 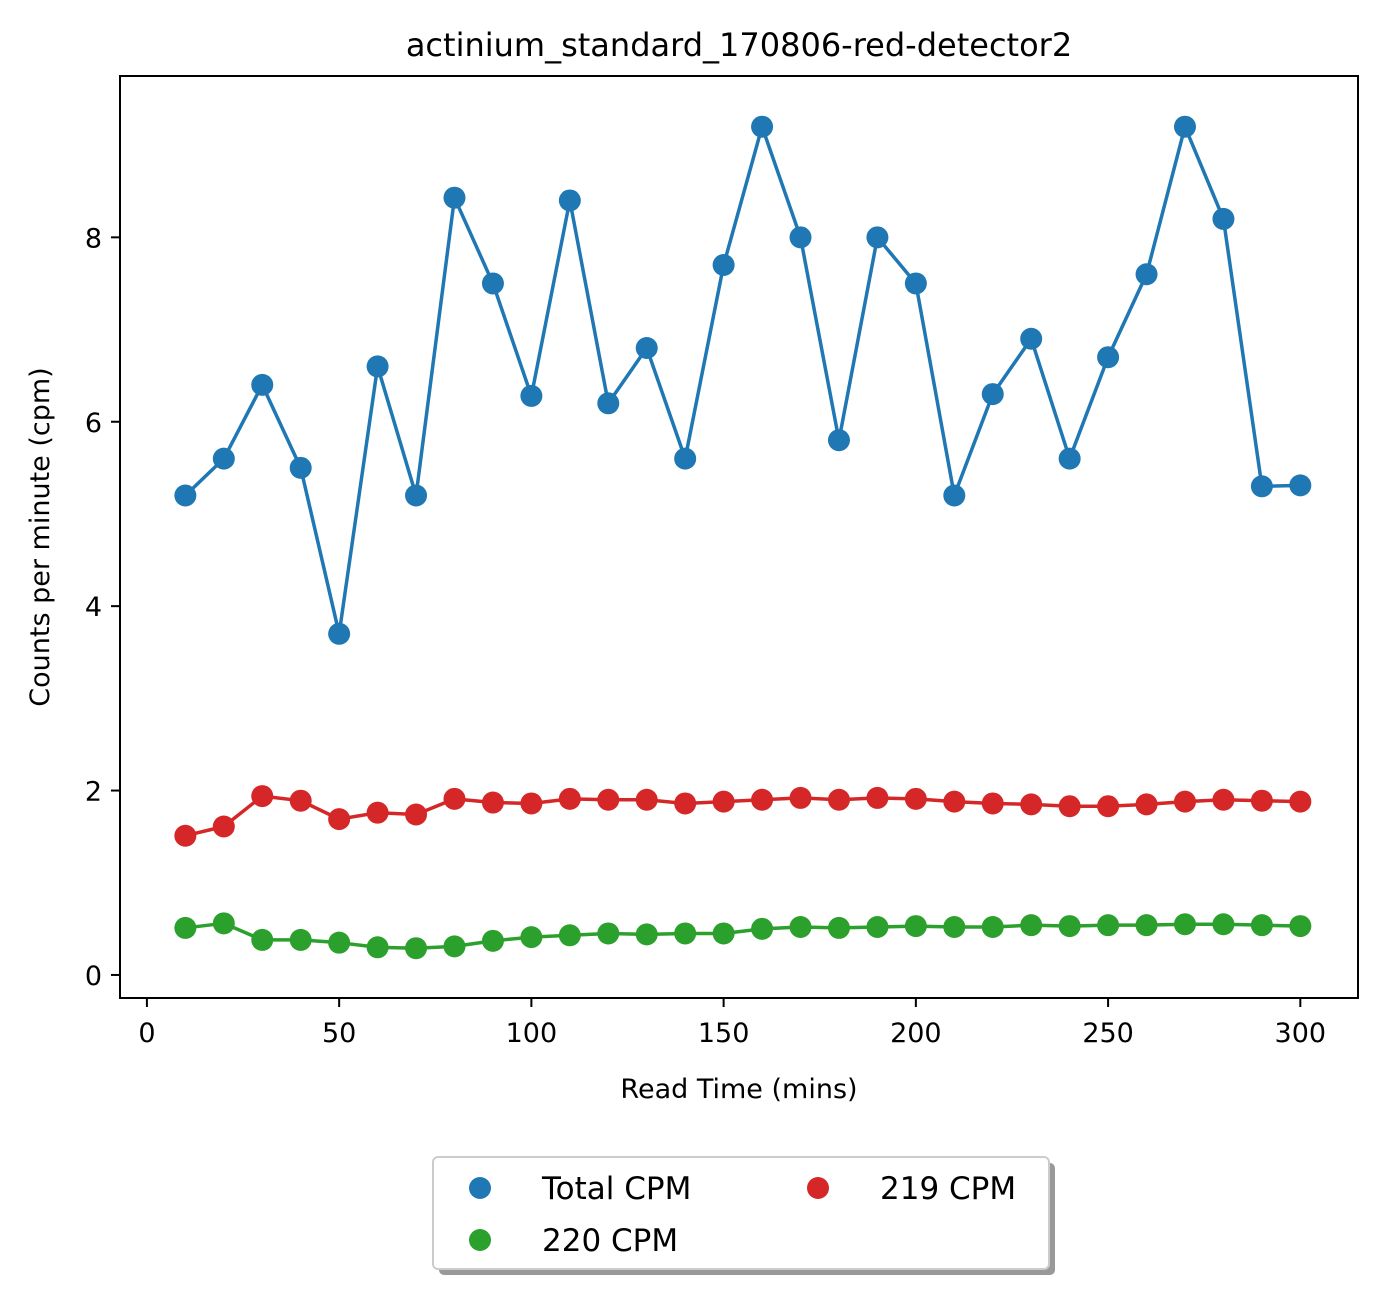 I want to click on x-tick-label: 100, so click(x=532, y=1033).